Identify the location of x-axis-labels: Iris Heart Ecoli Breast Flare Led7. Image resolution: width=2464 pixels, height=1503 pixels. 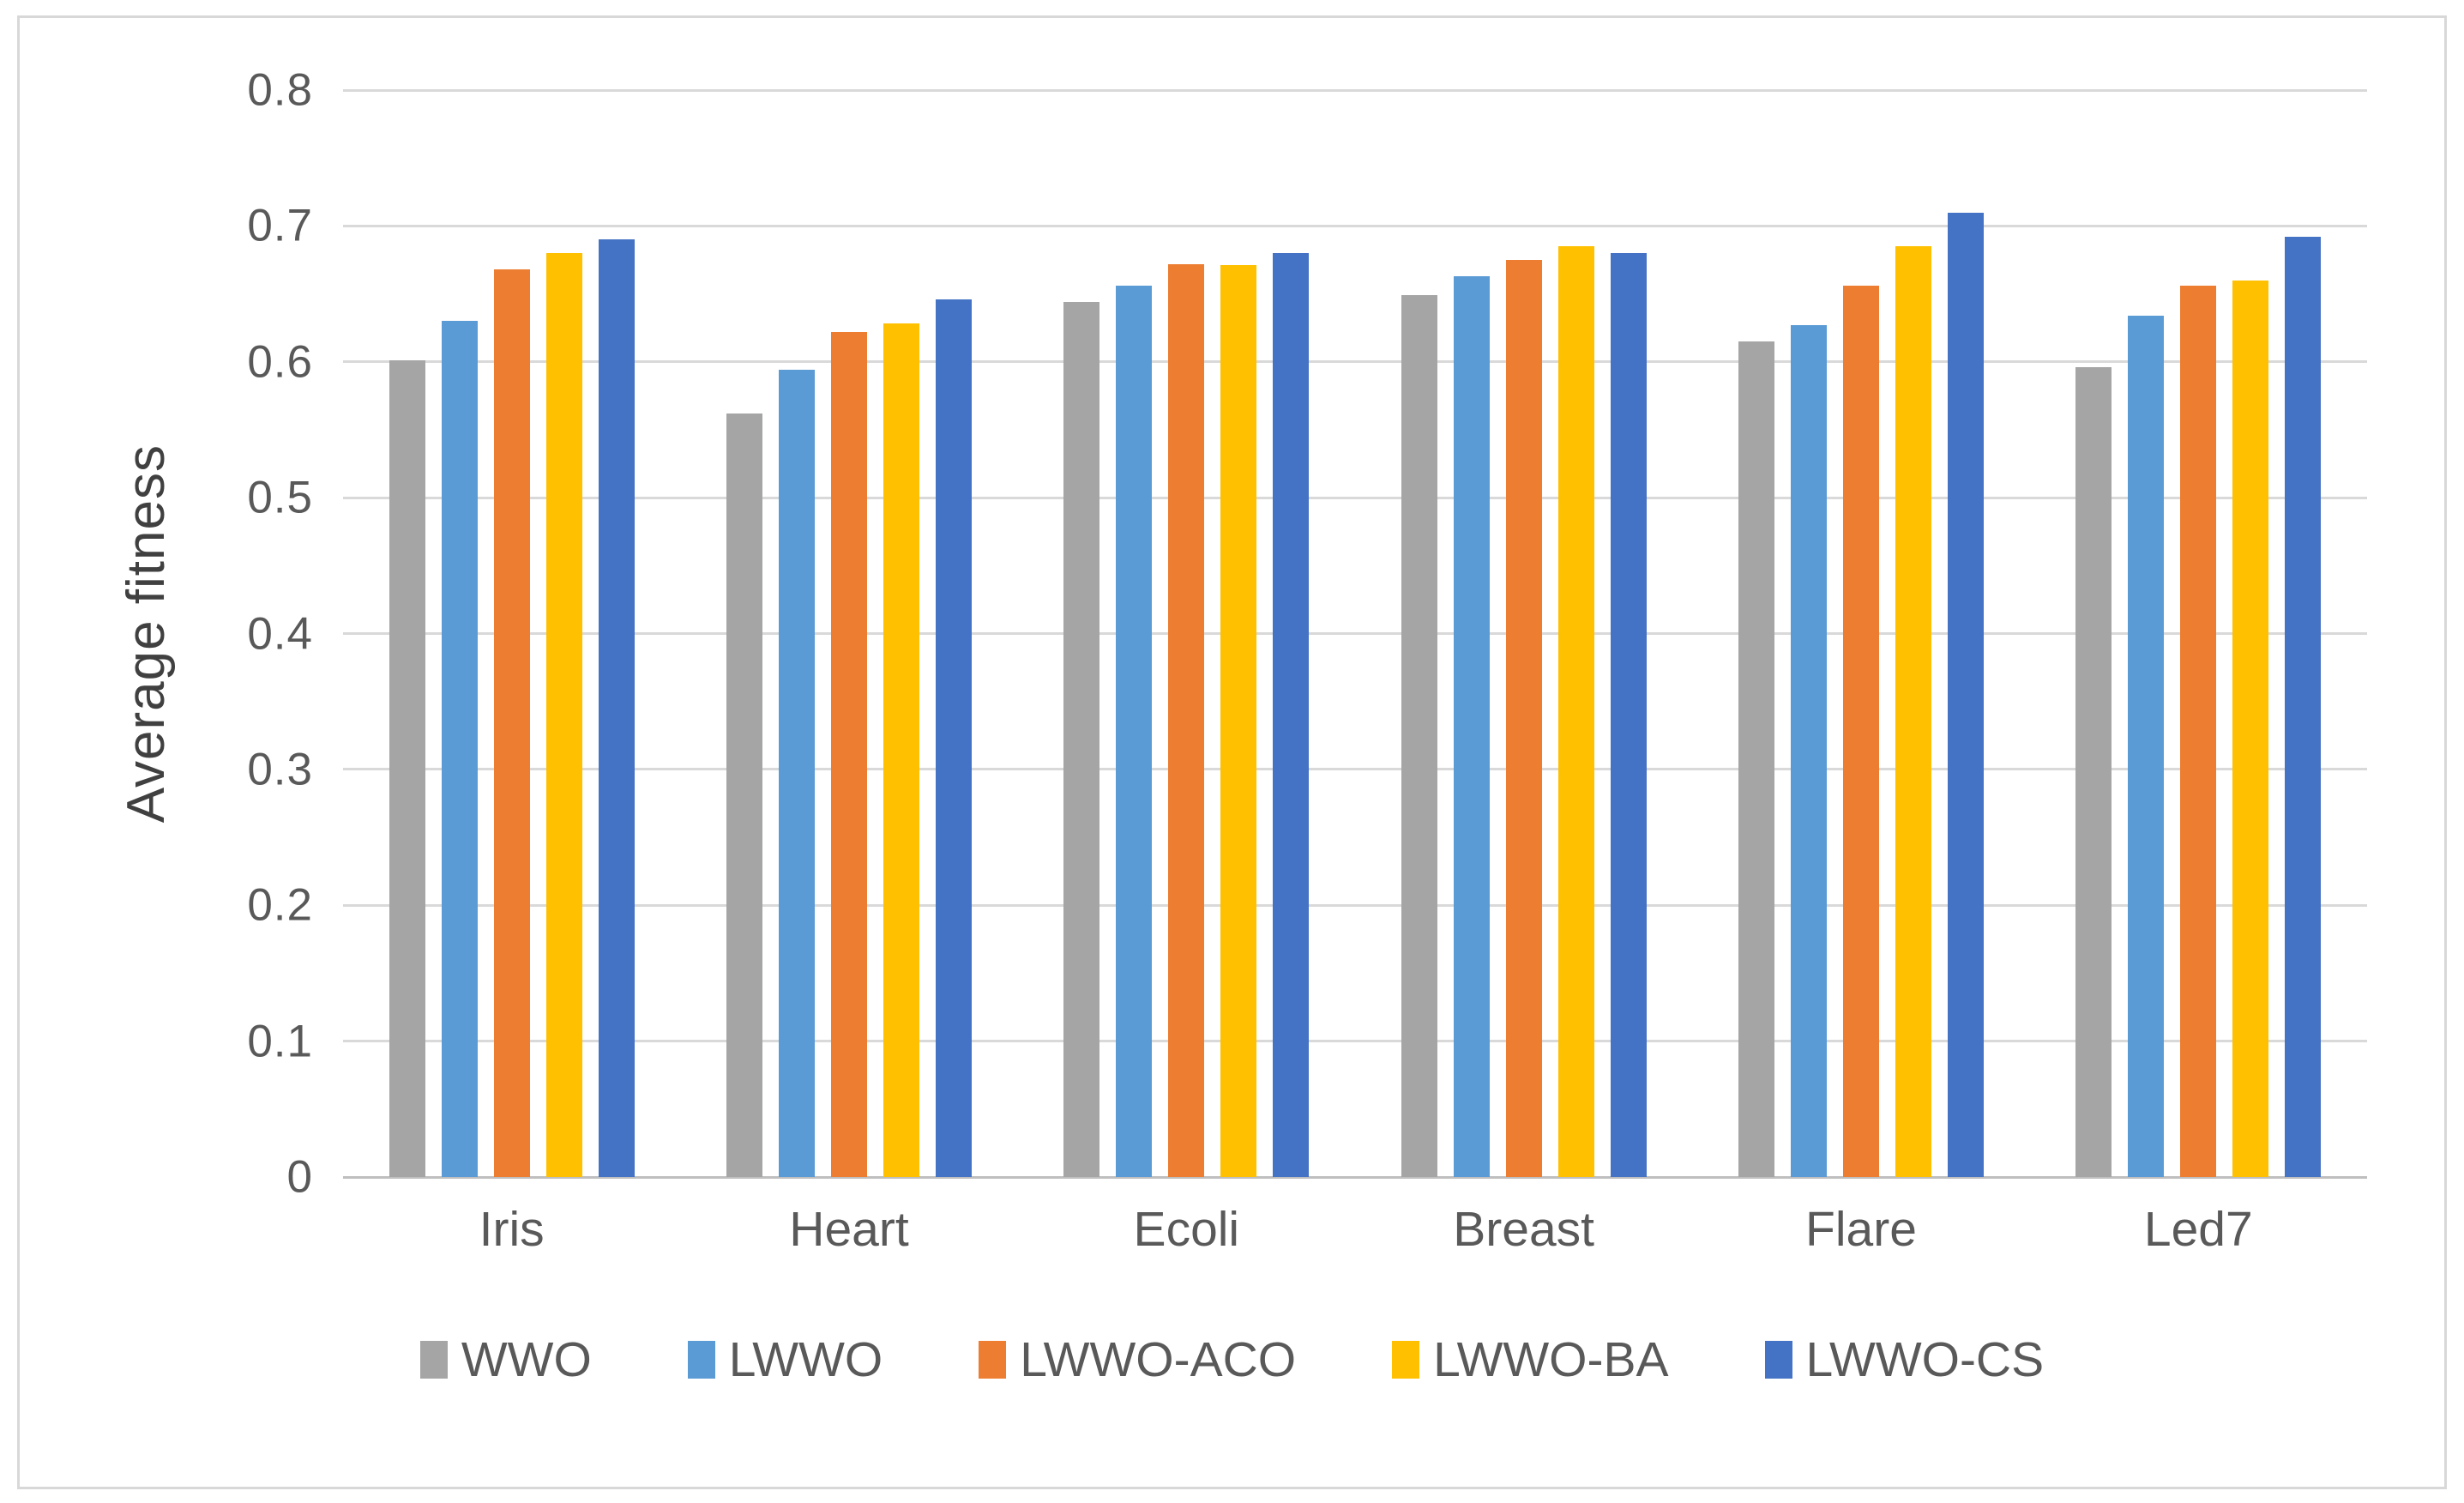
(1355, 1229).